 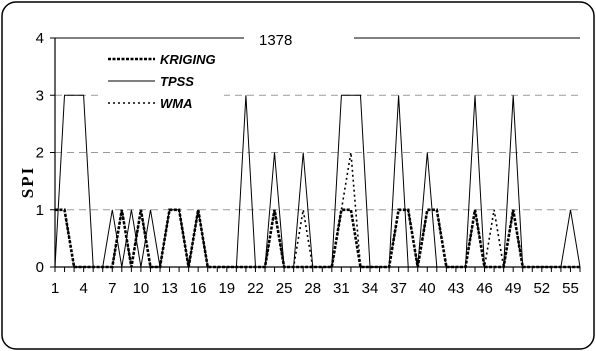 I want to click on y-axis-label: SPI, so click(x=27, y=182).